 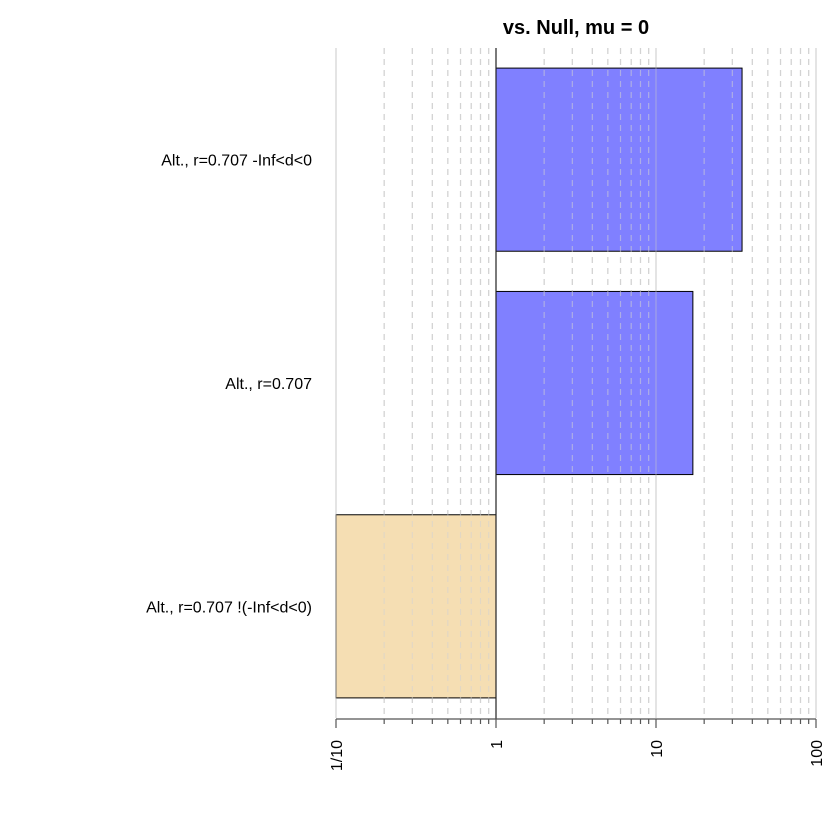 What do you see at coordinates (337, 755) in the screenshot?
I see `x-tick-label: 1/10` at bounding box center [337, 755].